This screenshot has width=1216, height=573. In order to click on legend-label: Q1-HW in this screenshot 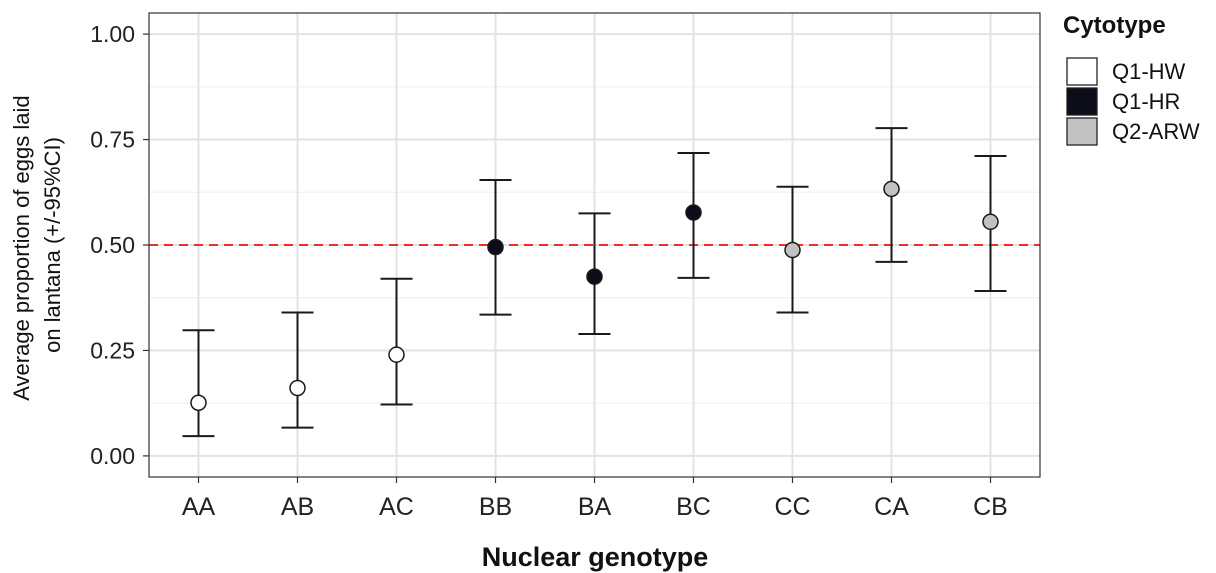, I will do `click(1149, 71)`.